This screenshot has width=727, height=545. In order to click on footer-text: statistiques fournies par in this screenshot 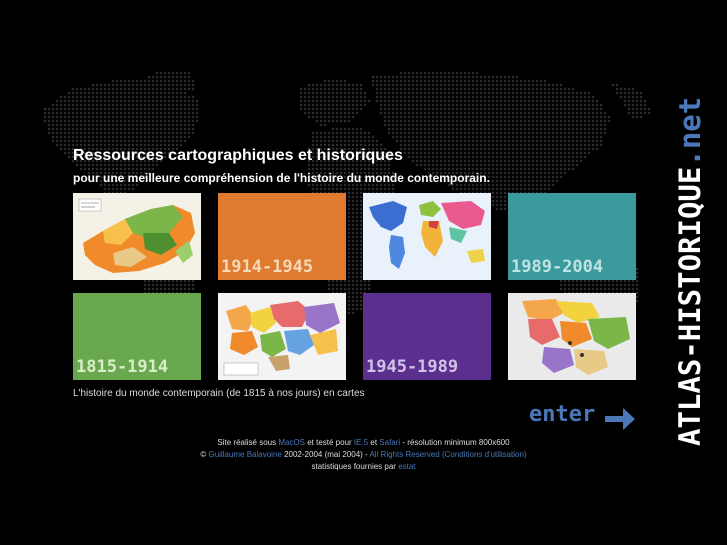, I will do `click(355, 466)`.